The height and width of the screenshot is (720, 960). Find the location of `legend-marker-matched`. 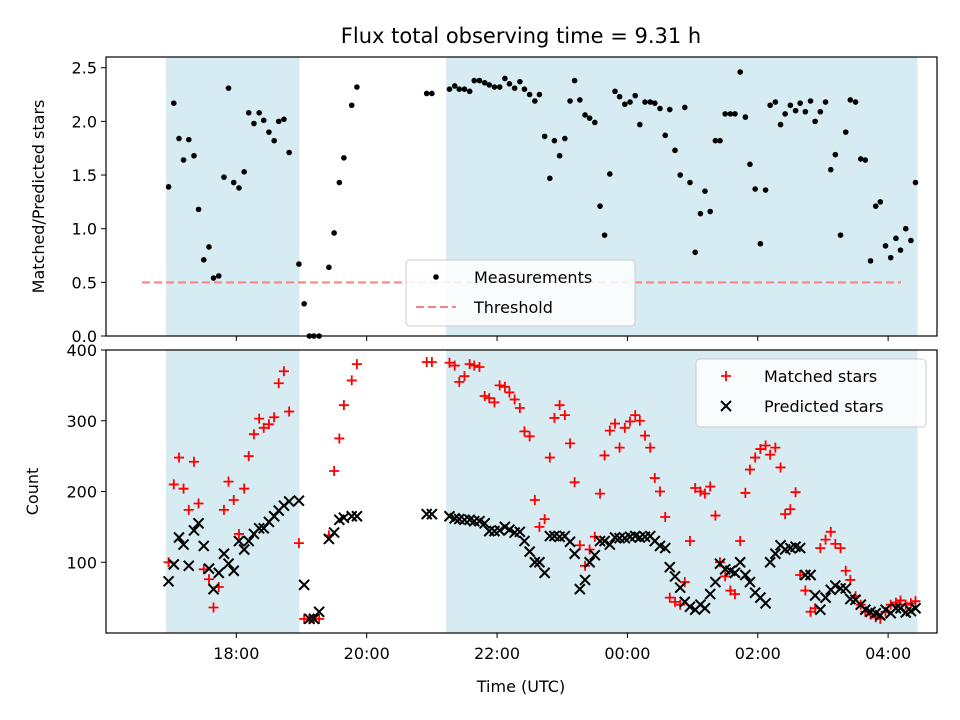

legend-marker-matched is located at coordinates (726, 376).